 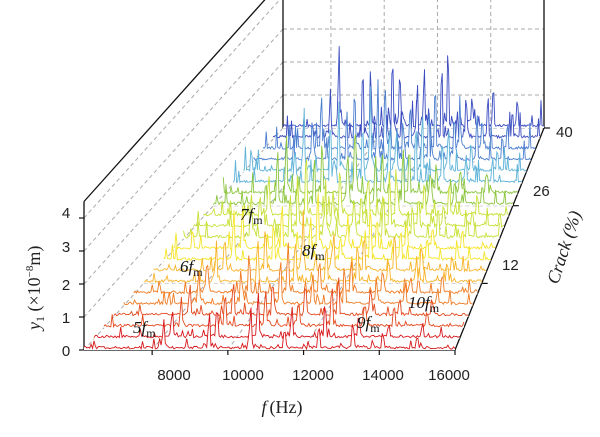 What do you see at coordinates (66, 318) in the screenshot?
I see `y-tick-label: 1` at bounding box center [66, 318].